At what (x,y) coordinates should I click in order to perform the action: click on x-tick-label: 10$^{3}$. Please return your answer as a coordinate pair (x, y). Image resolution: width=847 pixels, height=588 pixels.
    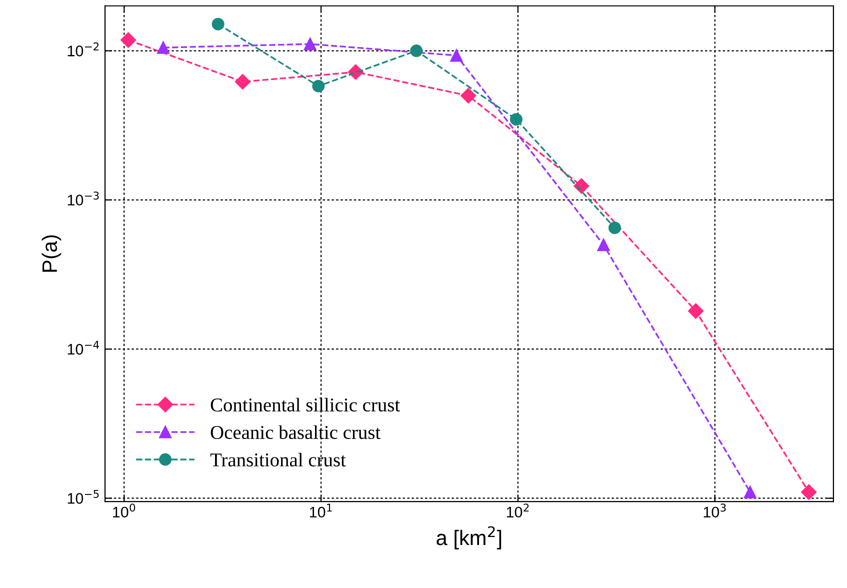
    Looking at the image, I should click on (715, 511).